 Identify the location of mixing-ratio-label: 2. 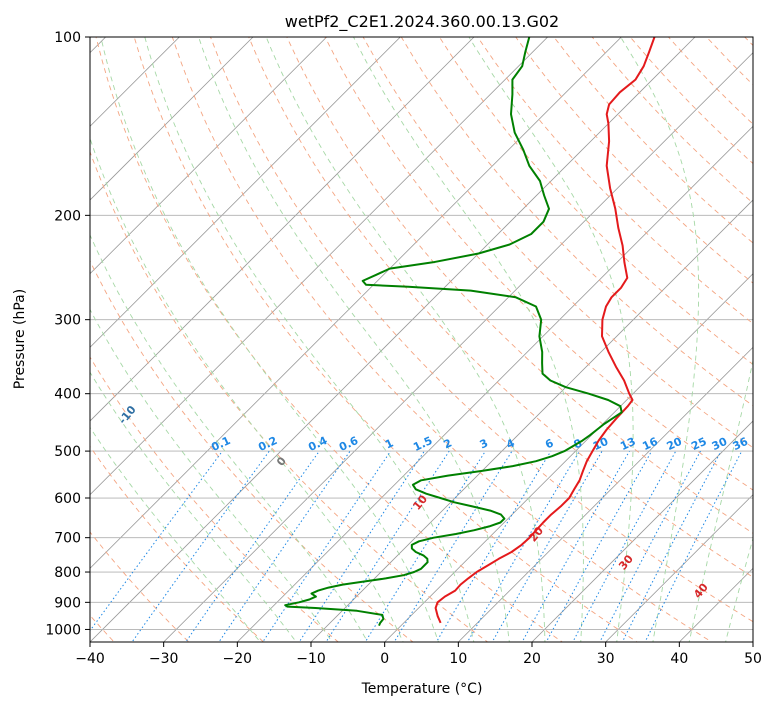
(448, 443).